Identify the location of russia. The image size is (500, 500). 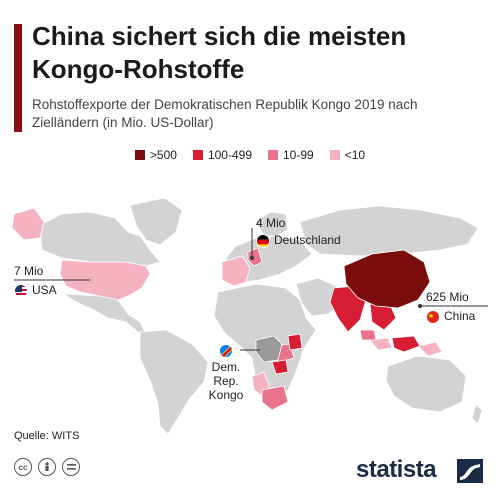
(389, 231).